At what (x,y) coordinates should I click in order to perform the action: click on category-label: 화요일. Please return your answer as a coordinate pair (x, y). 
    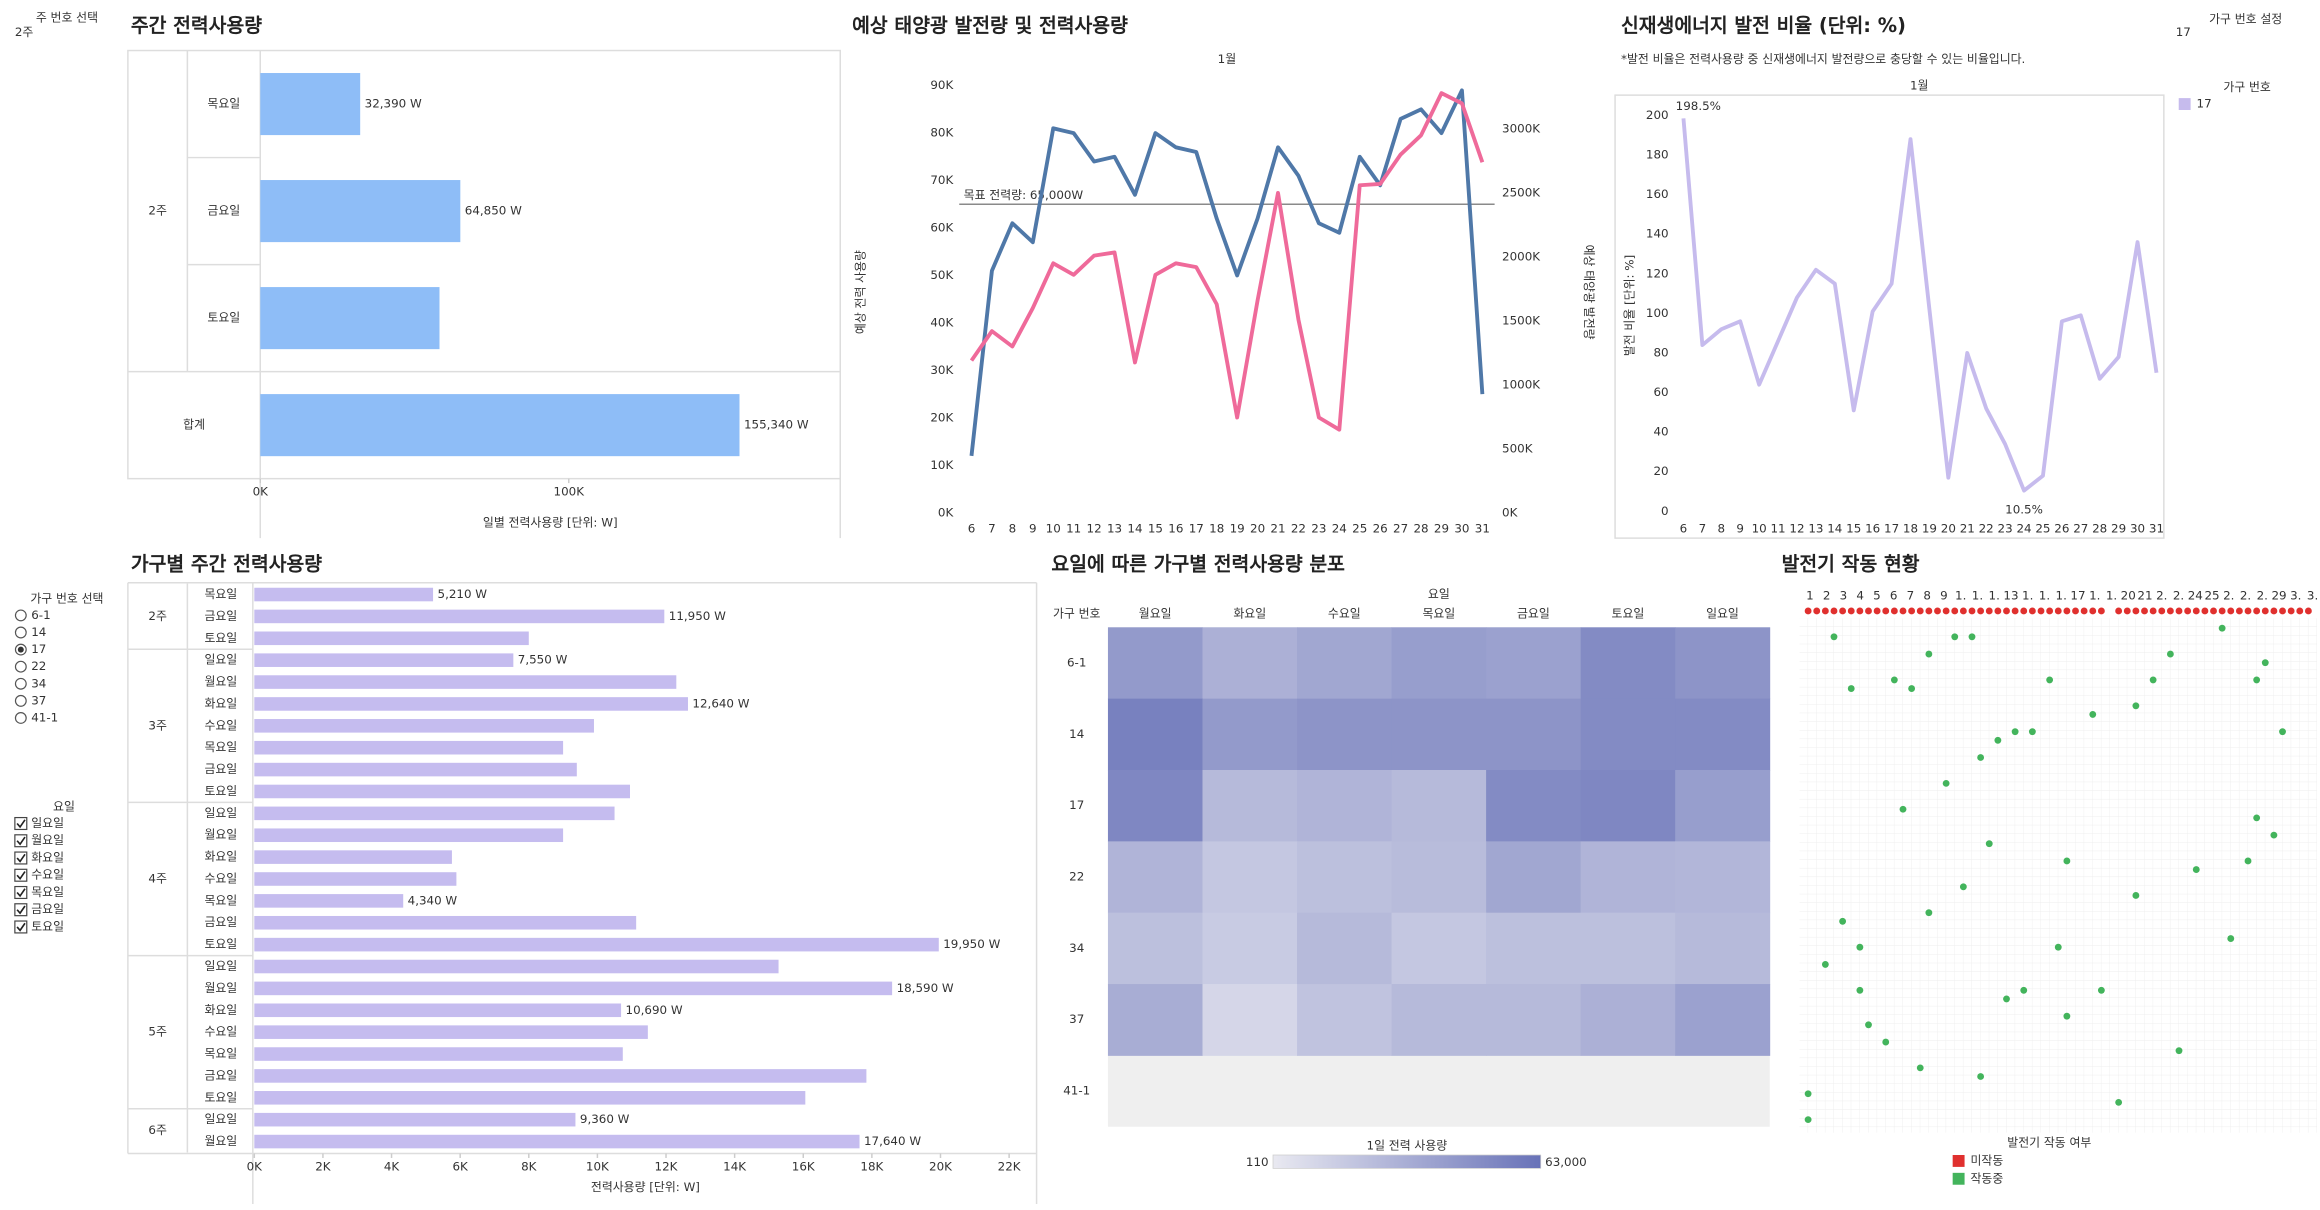
    Looking at the image, I should click on (220, 857).